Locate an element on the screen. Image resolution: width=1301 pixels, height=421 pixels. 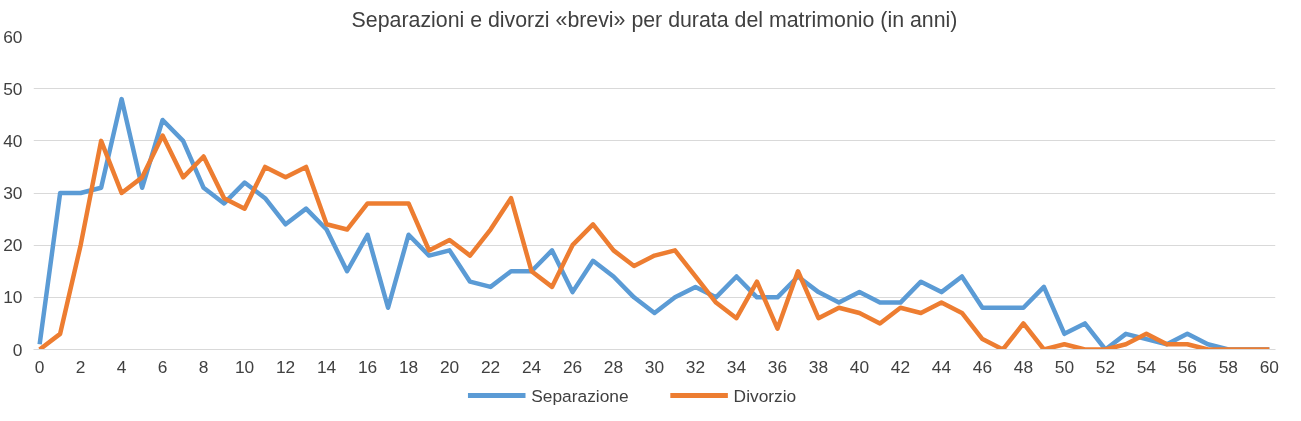
x-tick-label: 52 is located at coordinates (1105, 366).